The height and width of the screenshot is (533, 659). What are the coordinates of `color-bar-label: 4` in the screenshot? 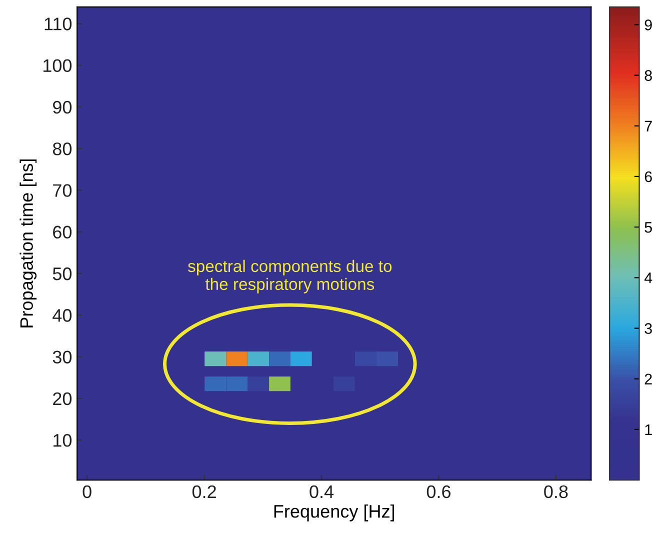 It's located at (648, 278).